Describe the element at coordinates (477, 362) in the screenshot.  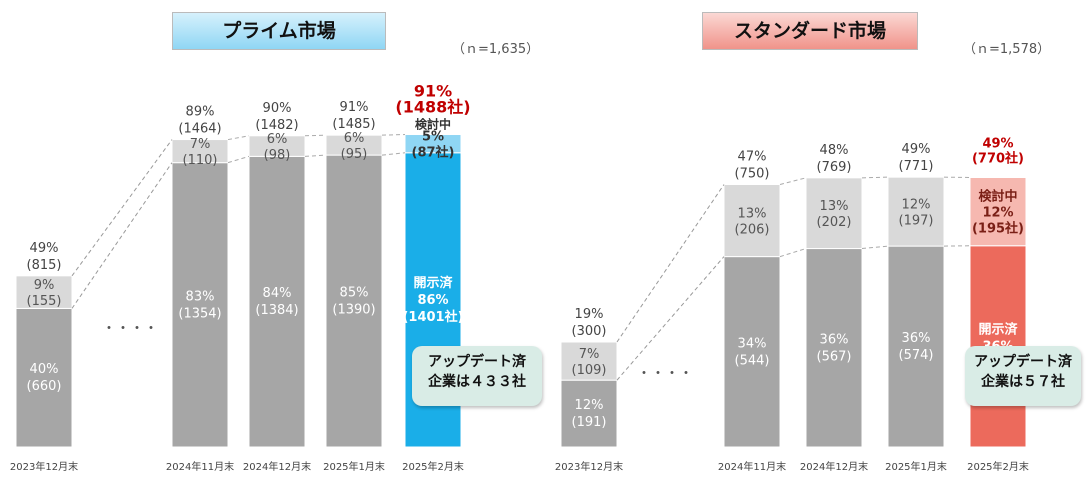
I see `prime-callout-line1: アップデート済` at that location.